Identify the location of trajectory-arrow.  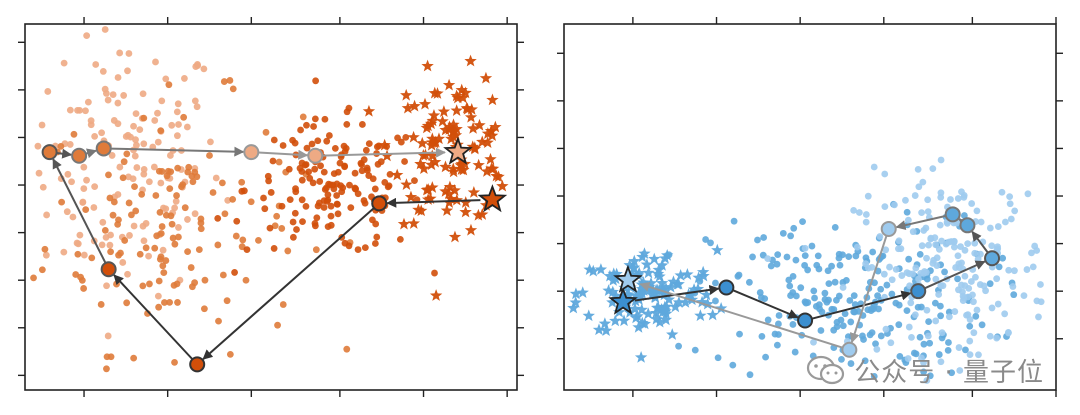
(955, 275).